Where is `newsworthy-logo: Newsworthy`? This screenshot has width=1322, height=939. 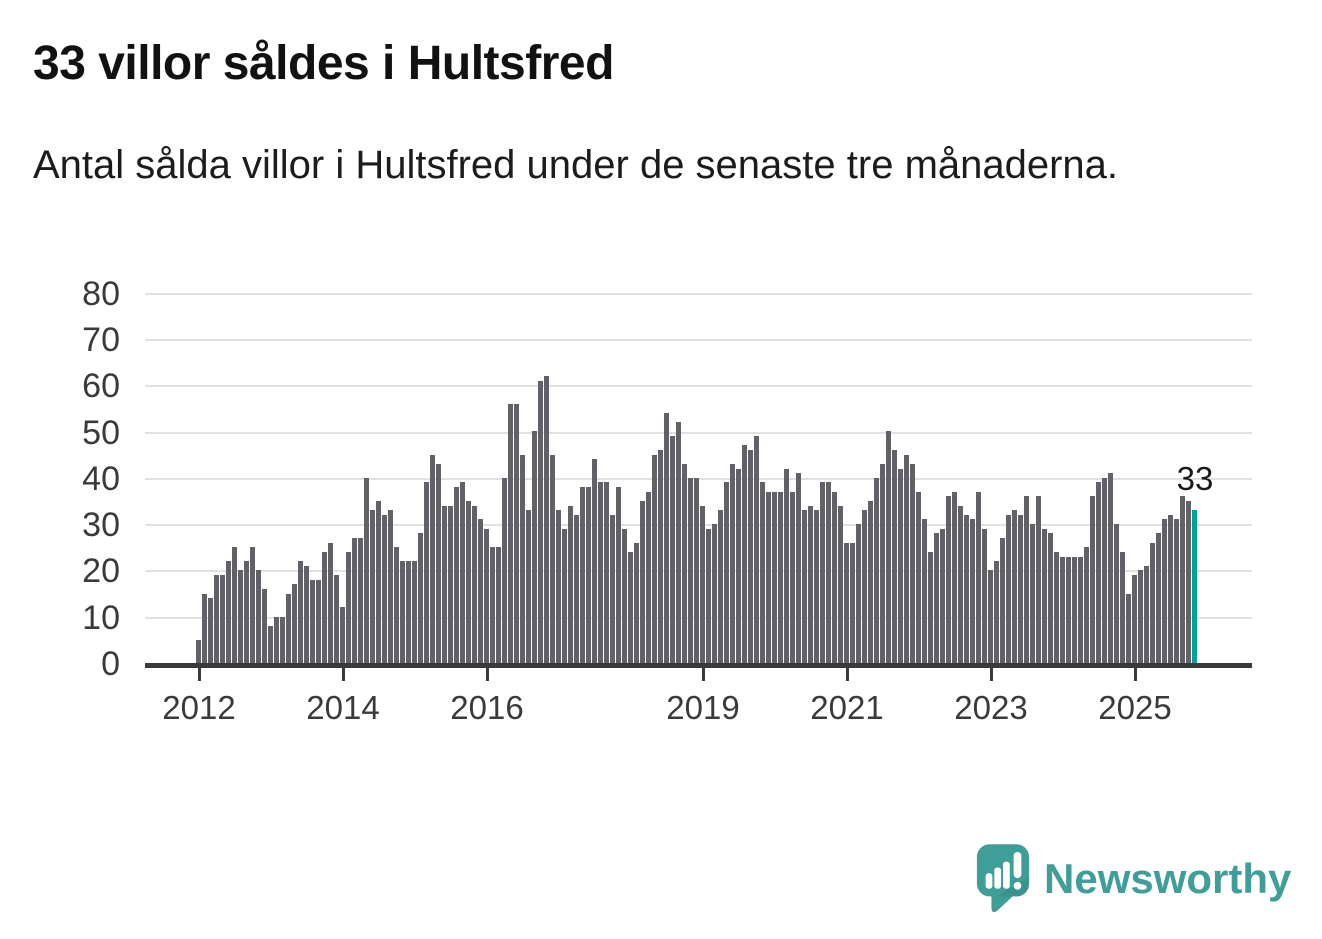
newsworthy-logo: Newsworthy is located at coordinates (1133, 882).